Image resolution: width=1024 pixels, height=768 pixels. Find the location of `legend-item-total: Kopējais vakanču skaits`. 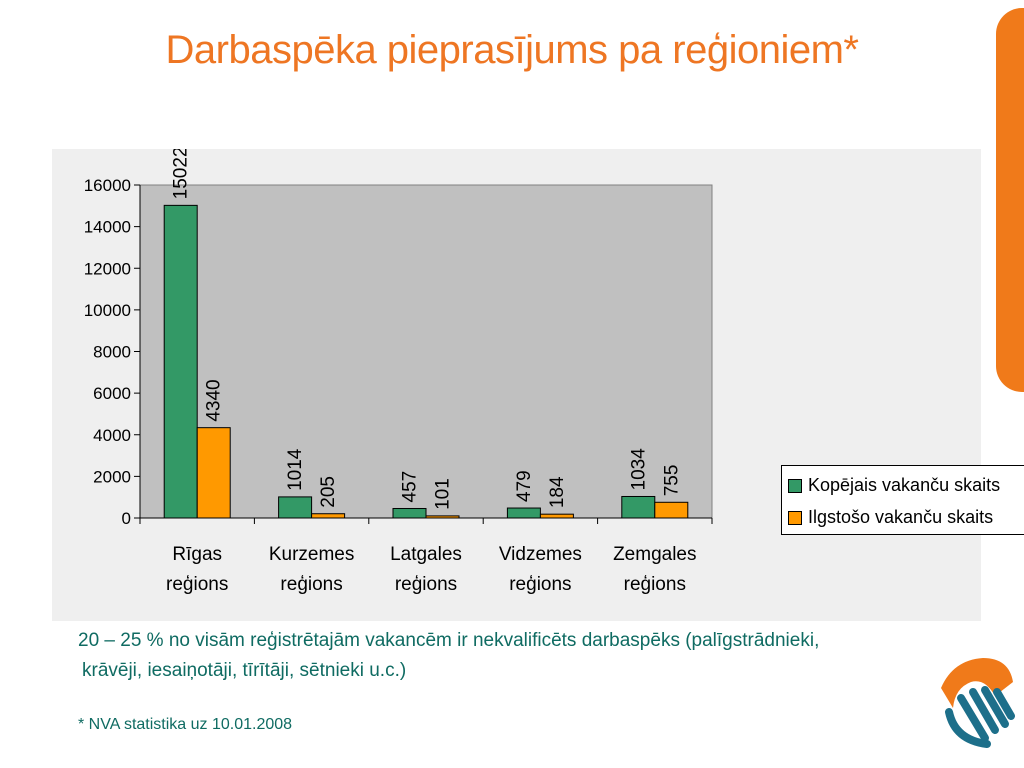

legend-item-total: Kopējais vakanču skaits is located at coordinates (894, 485).